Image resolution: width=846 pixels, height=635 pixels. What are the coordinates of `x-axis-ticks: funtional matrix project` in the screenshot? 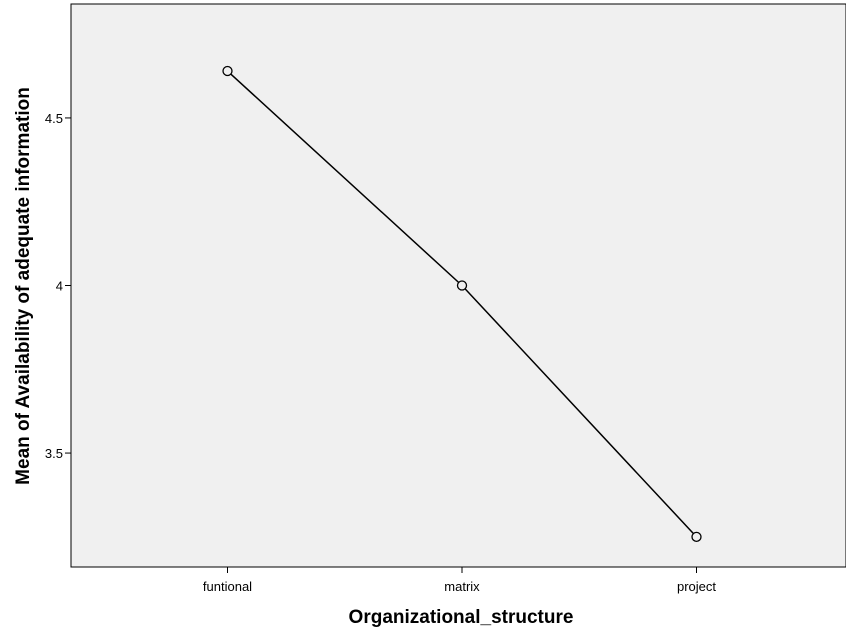 It's located at (459, 580).